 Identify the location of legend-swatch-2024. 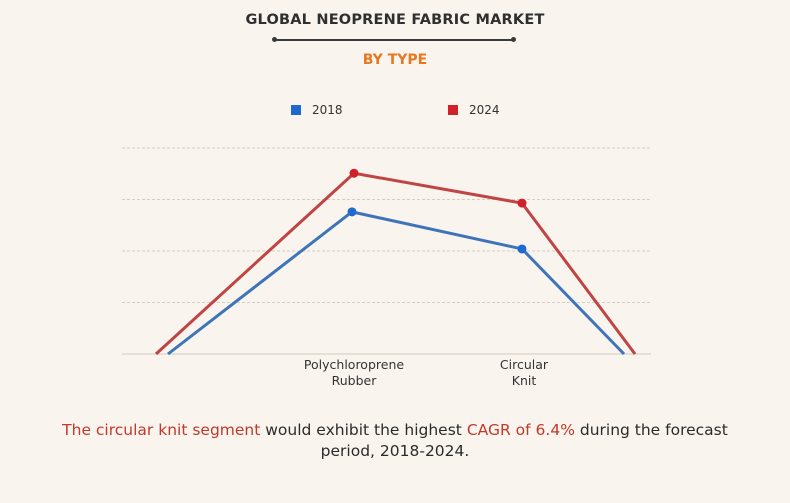
(453, 110).